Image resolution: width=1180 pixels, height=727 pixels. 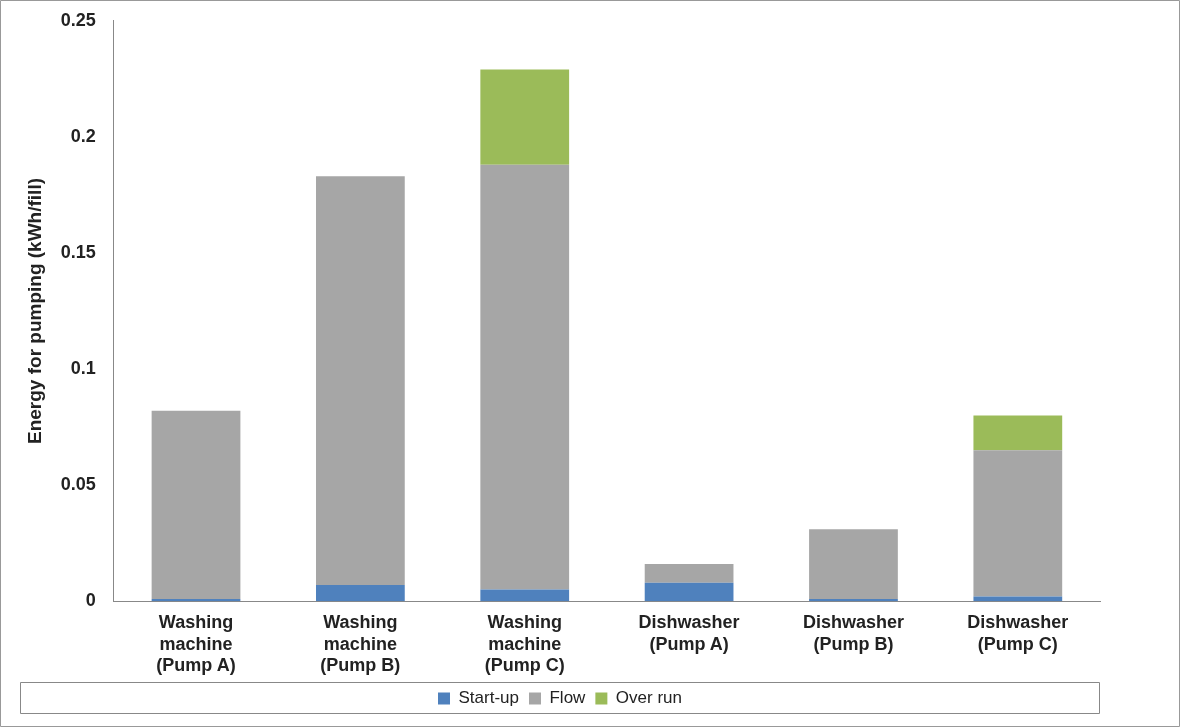 I want to click on y-tick-label: 0.1, so click(x=83, y=368).